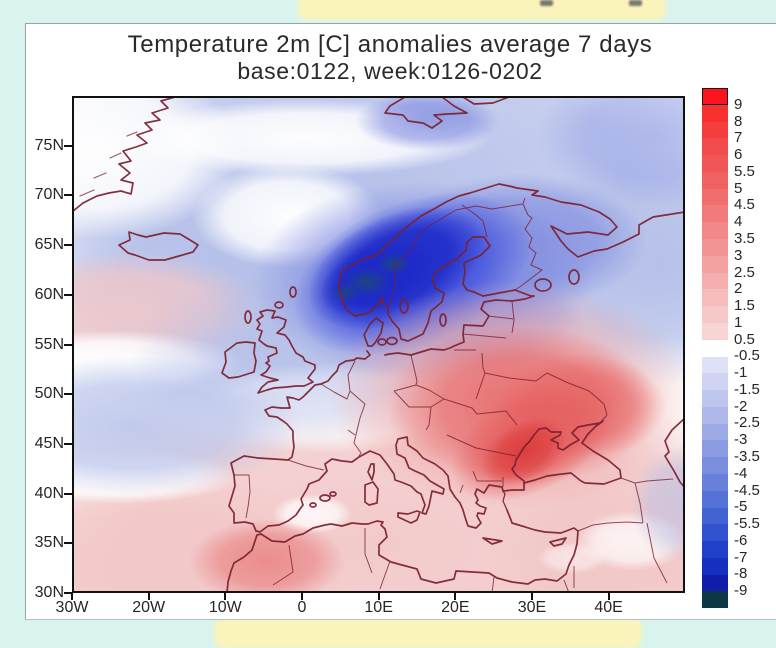 This screenshot has width=776, height=648. What do you see at coordinates (744, 272) in the screenshot?
I see `colorbar-label: 2.5` at bounding box center [744, 272].